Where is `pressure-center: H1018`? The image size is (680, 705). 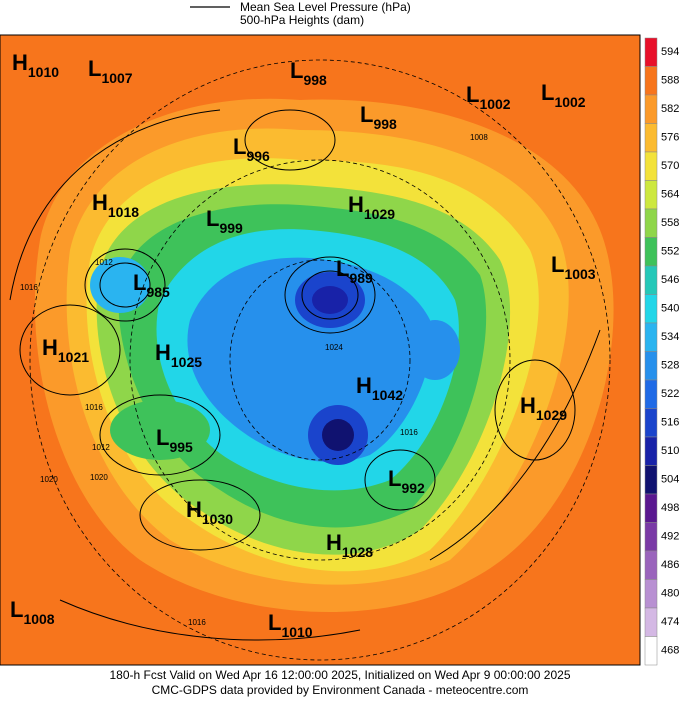 pressure-center: H1018 is located at coordinates (115, 205).